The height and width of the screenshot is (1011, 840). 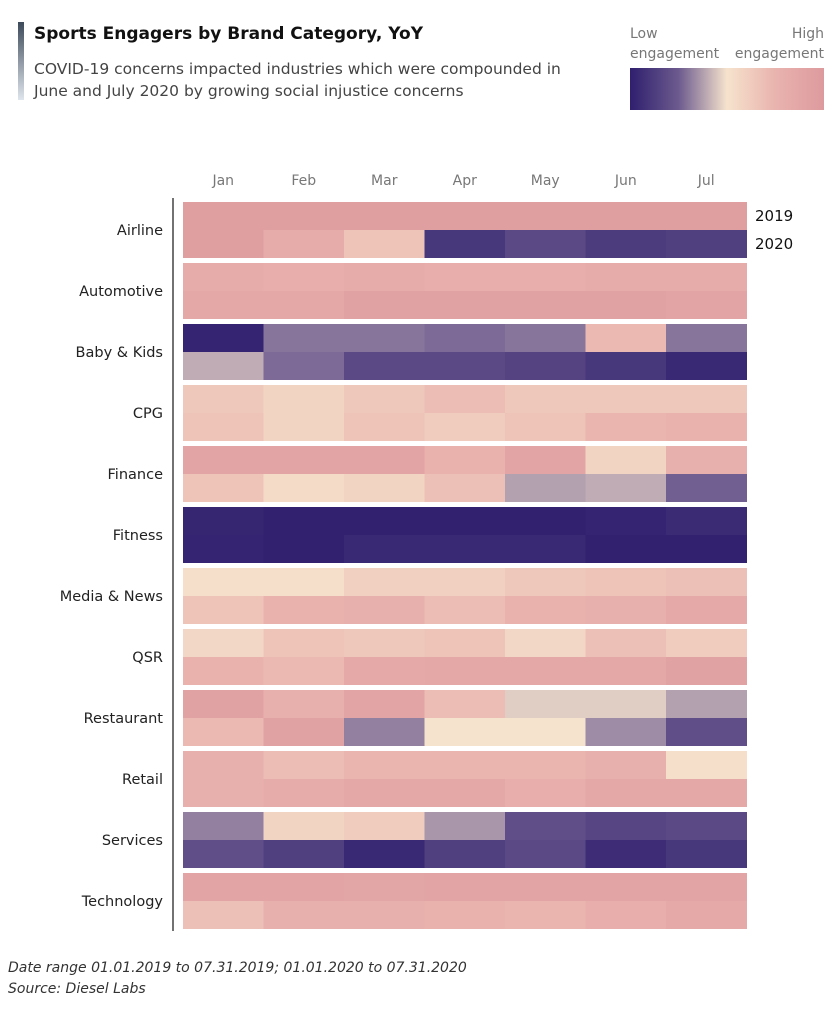 I want to click on cell-services-2019-apr, so click(x=465, y=826).